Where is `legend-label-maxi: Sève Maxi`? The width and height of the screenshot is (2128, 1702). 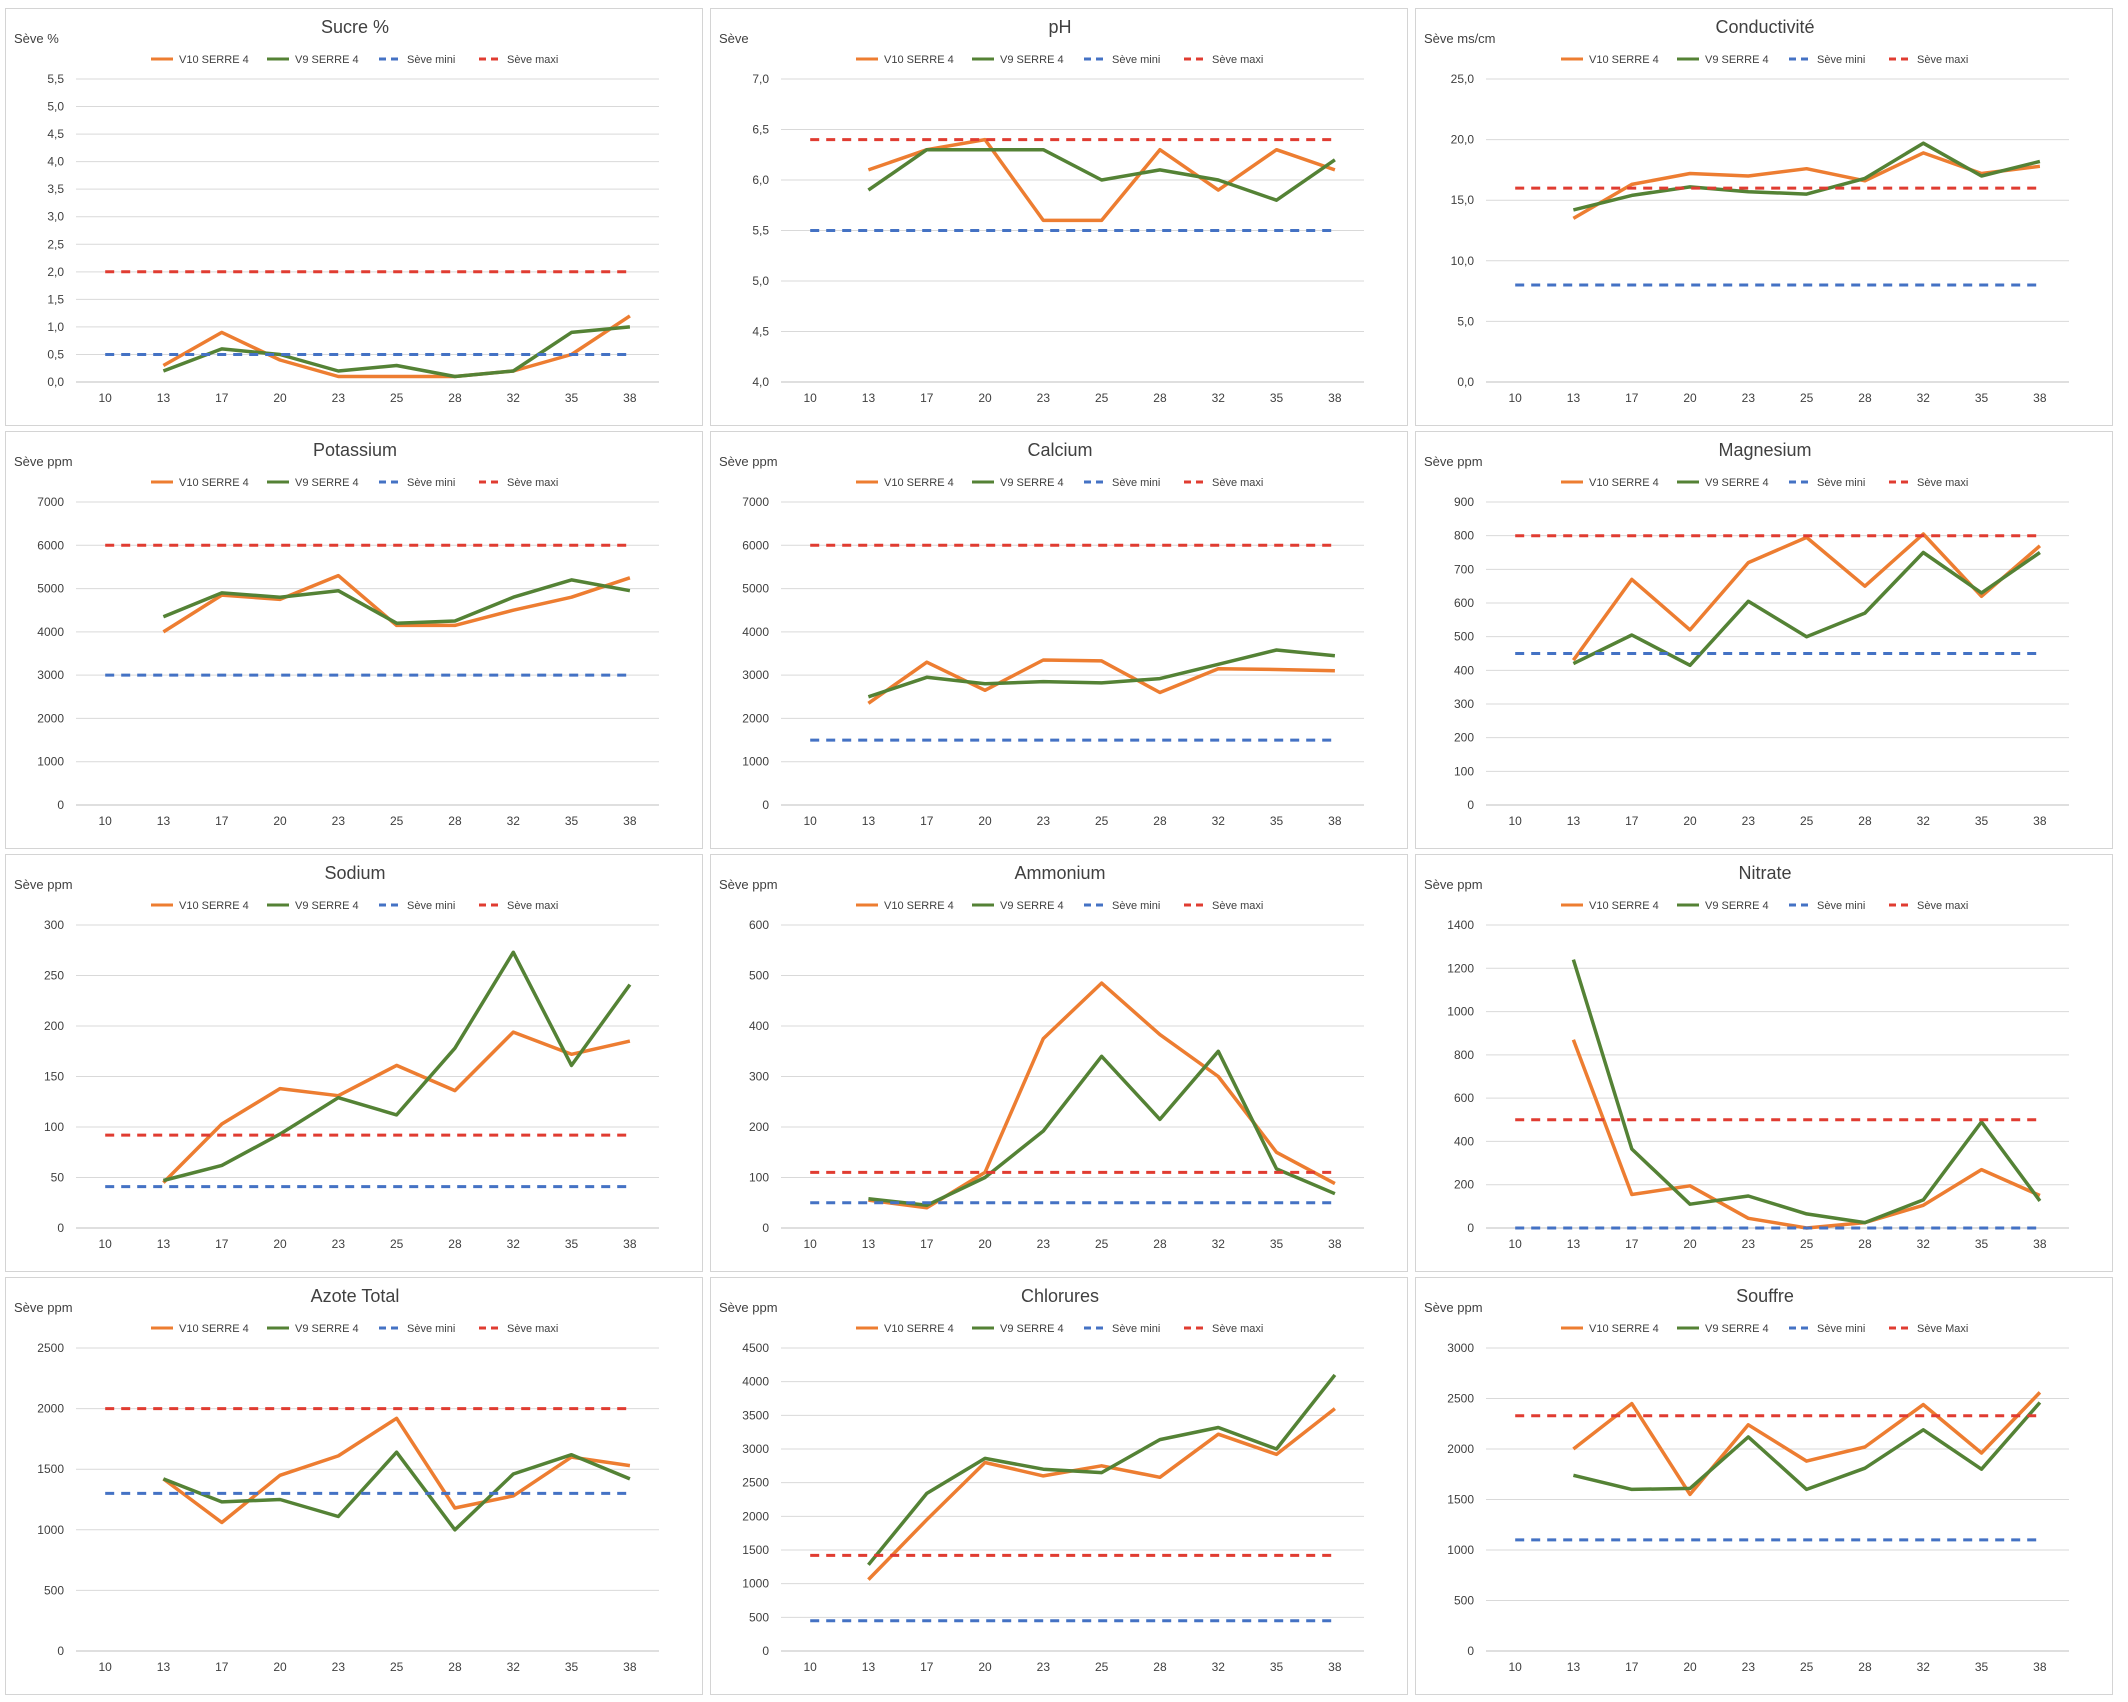
legend-label-maxi: Sève Maxi is located at coordinates (1942, 1329).